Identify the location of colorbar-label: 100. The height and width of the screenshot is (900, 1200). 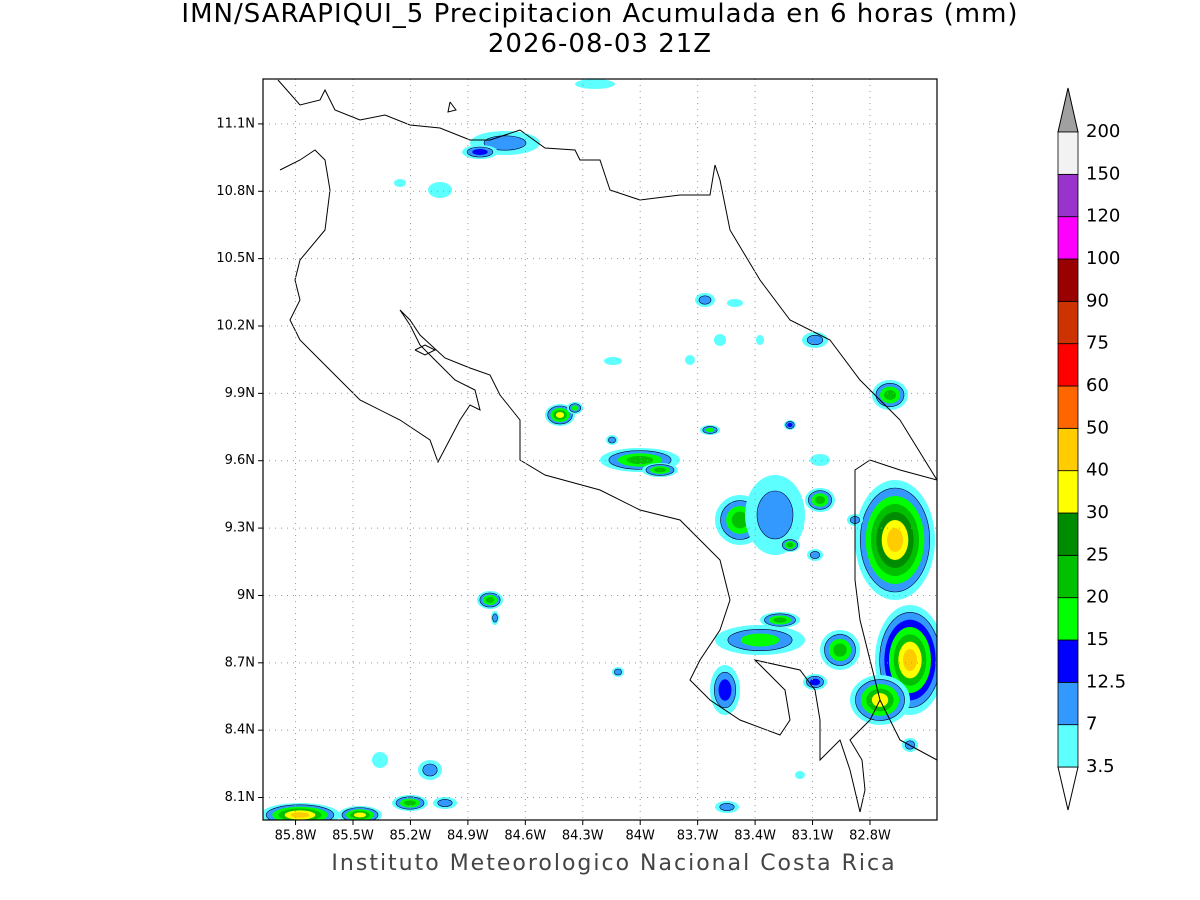
(1103, 258).